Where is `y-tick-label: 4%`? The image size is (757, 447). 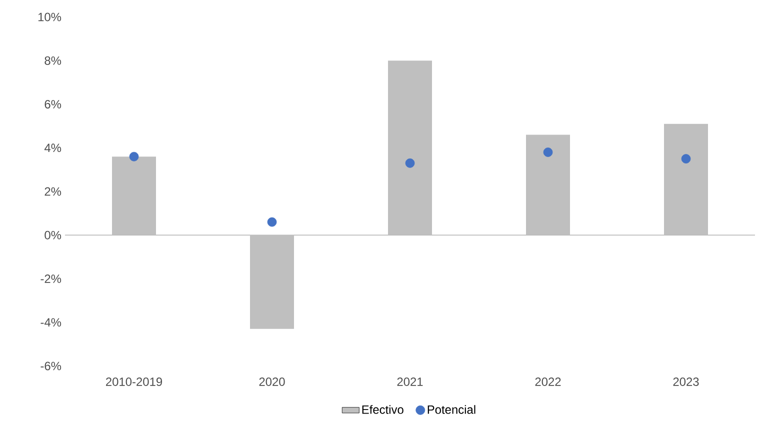 y-tick-label: 4% is located at coordinates (53, 148).